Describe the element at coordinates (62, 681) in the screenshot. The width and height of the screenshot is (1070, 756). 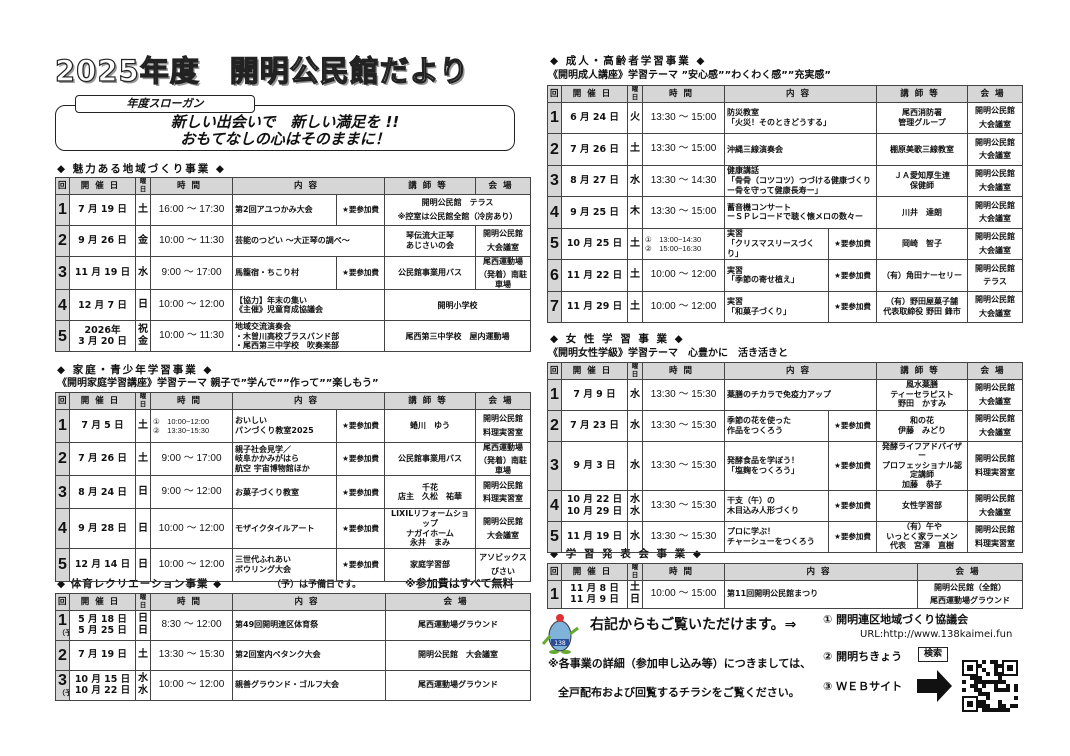
I see `cell-no-line: 3` at that location.